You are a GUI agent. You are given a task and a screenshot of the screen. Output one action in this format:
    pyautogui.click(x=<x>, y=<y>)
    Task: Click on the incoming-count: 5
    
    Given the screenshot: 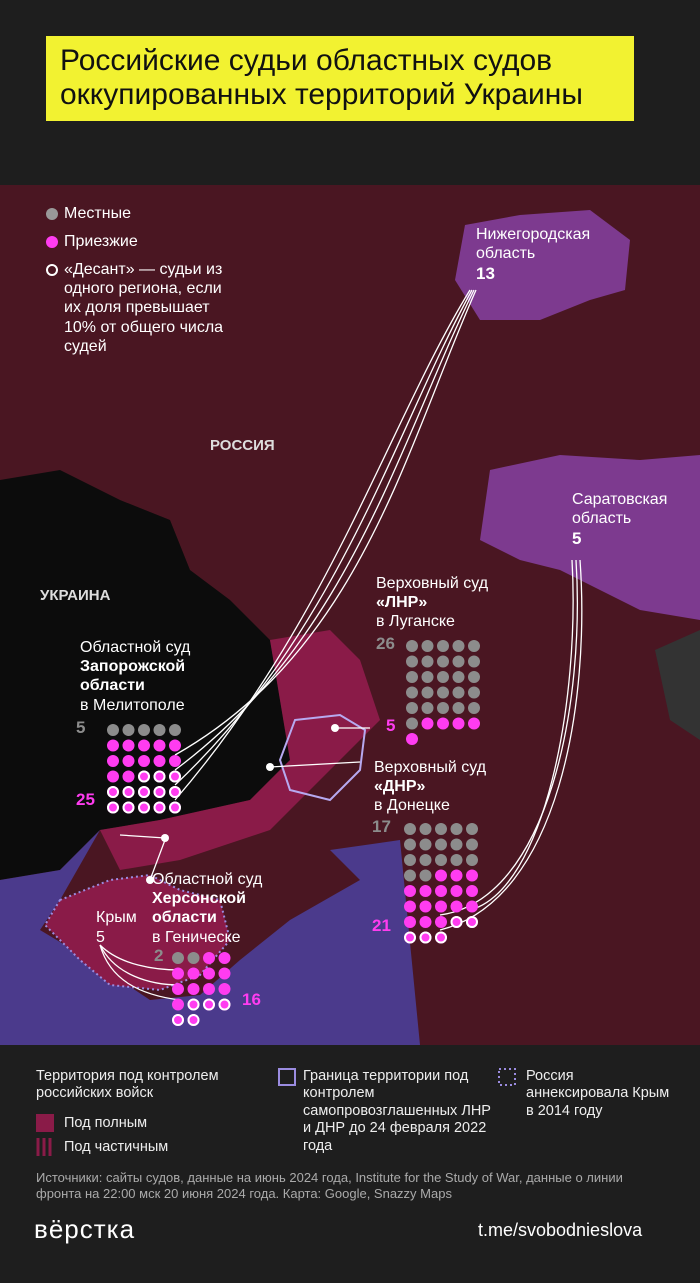 What is the action you would take?
    pyautogui.click(x=391, y=725)
    